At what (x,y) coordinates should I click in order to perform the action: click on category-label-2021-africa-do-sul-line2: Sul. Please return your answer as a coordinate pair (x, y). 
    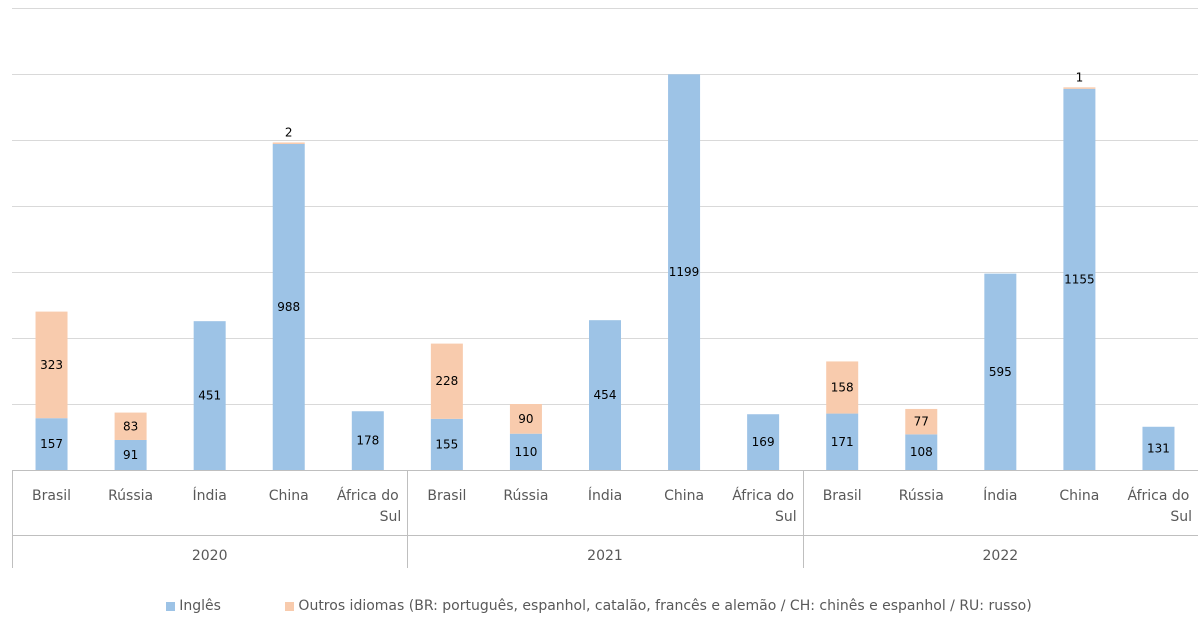
    Looking at the image, I should click on (786, 517).